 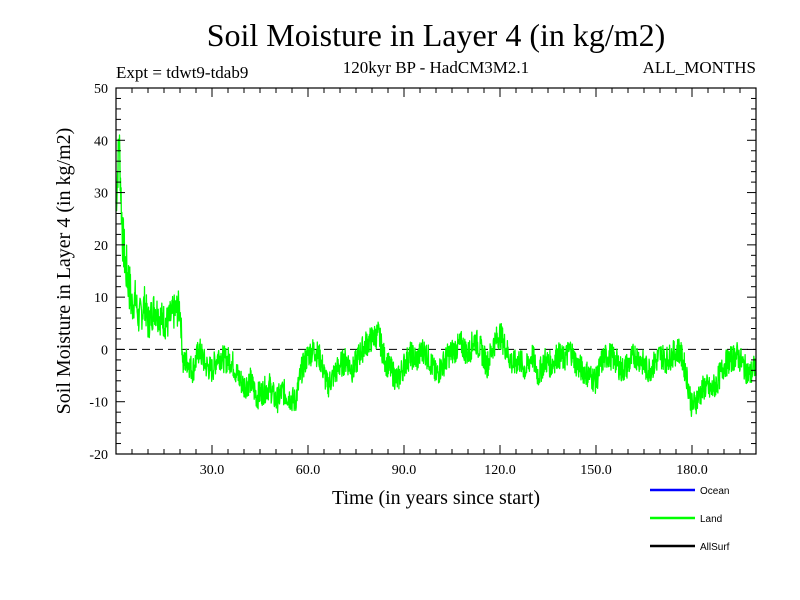 I want to click on period-model-label: 120kyr BP - HadCM3M2.1, so click(x=436, y=67).